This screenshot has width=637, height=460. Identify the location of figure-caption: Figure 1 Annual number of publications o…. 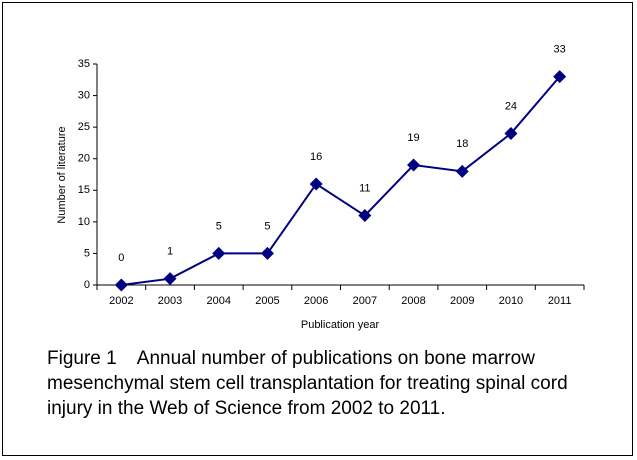
(310, 383).